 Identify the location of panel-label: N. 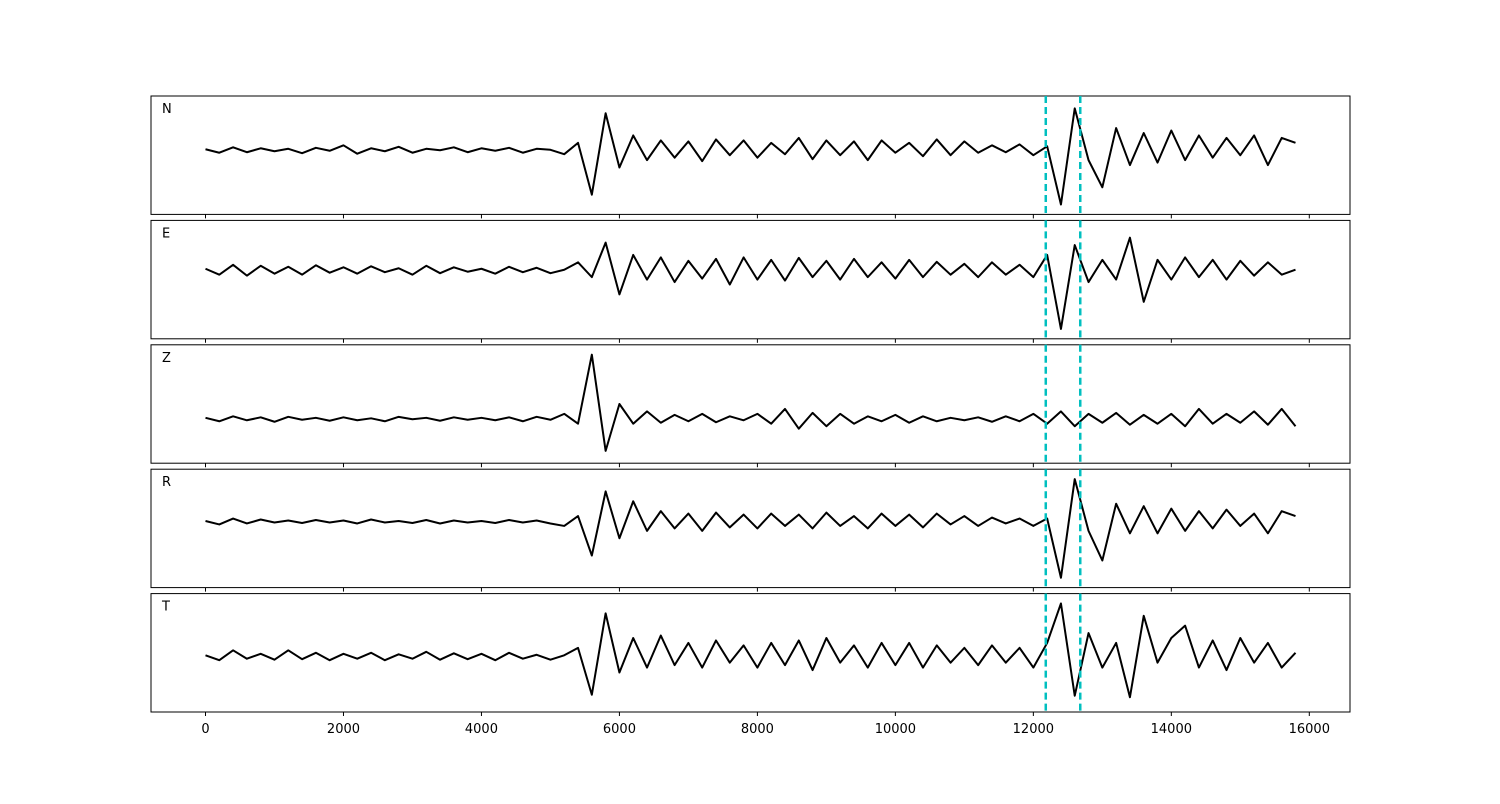
(167, 109).